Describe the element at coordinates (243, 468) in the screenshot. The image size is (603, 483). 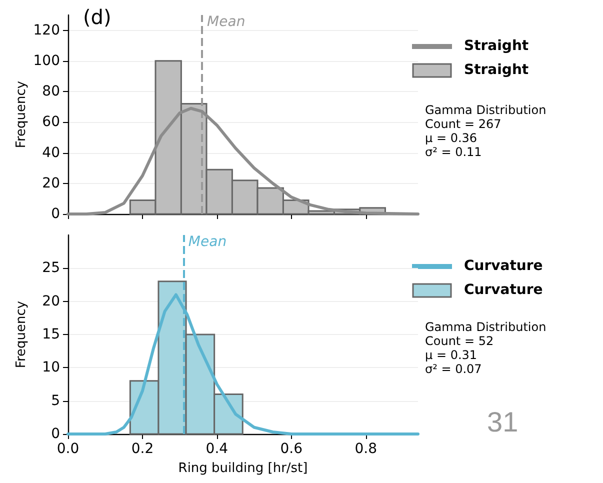
I see `x-axis-title: Ring building [hr/st]` at that location.